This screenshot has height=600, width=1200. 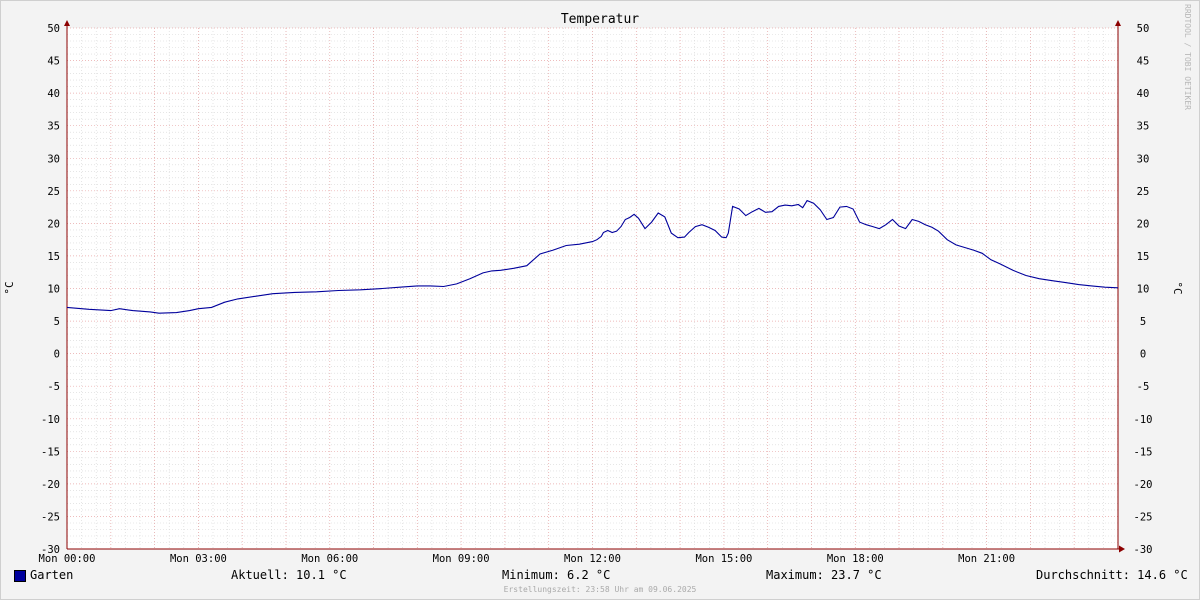 I want to click on y-axis-label-right: °C, so click(x=1177, y=287).